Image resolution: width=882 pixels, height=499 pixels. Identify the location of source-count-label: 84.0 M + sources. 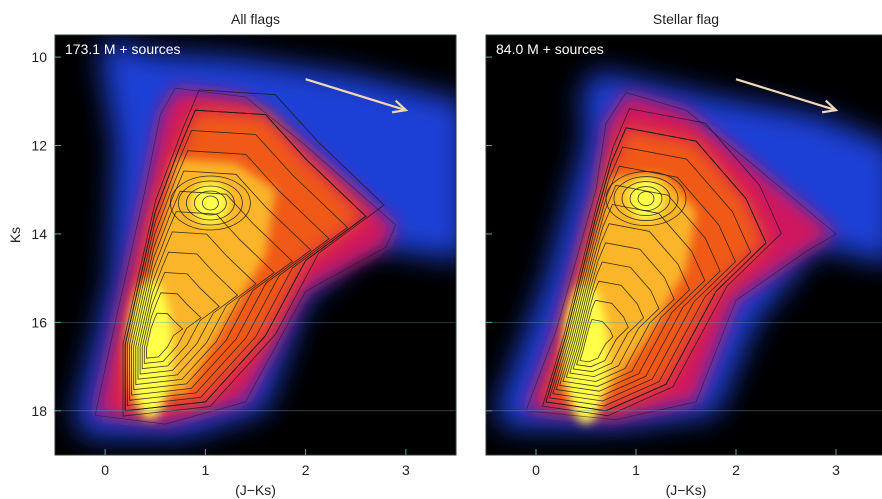
(550, 49).